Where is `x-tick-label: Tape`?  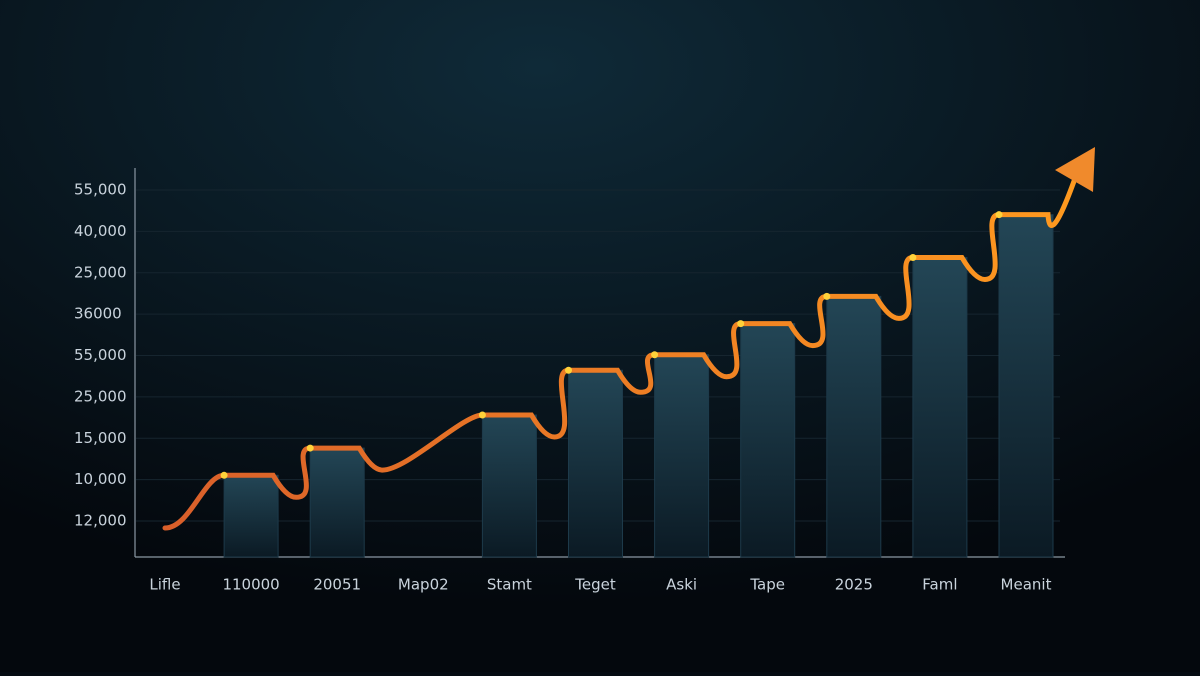 x-tick-label: Tape is located at coordinates (767, 585).